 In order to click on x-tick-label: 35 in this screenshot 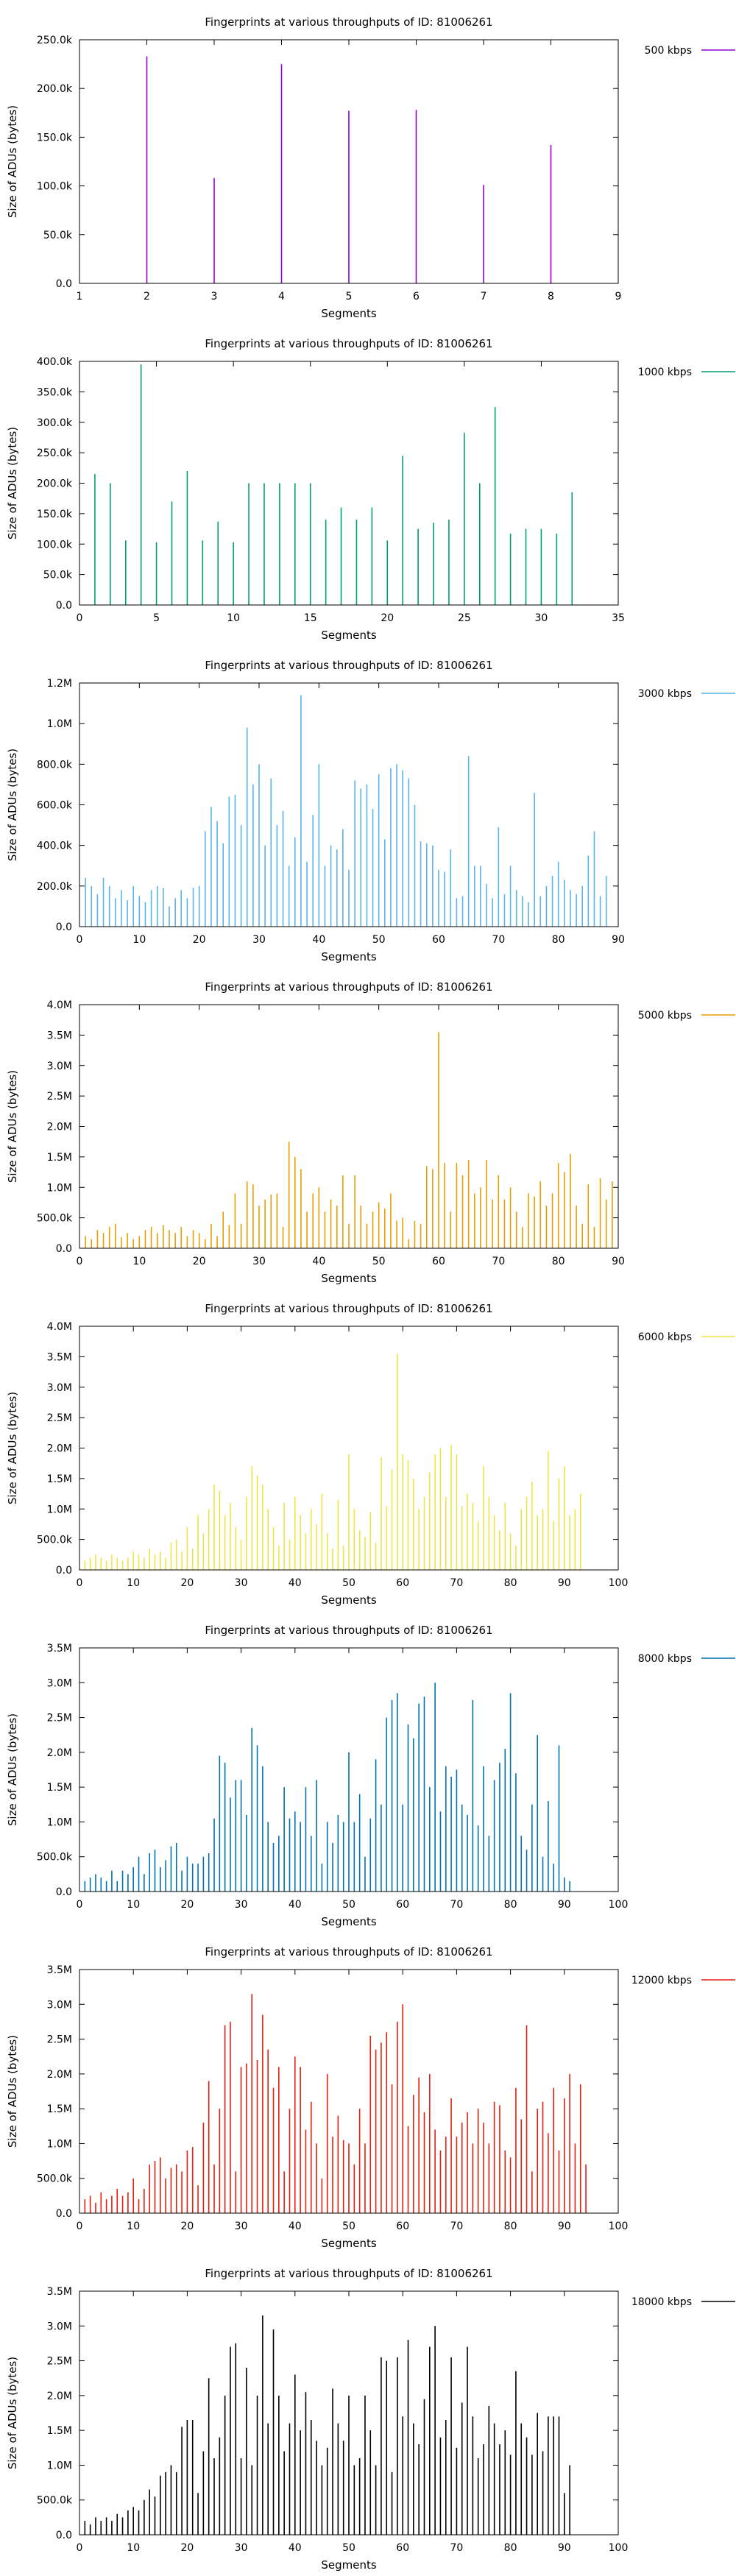, I will do `click(618, 618)`.